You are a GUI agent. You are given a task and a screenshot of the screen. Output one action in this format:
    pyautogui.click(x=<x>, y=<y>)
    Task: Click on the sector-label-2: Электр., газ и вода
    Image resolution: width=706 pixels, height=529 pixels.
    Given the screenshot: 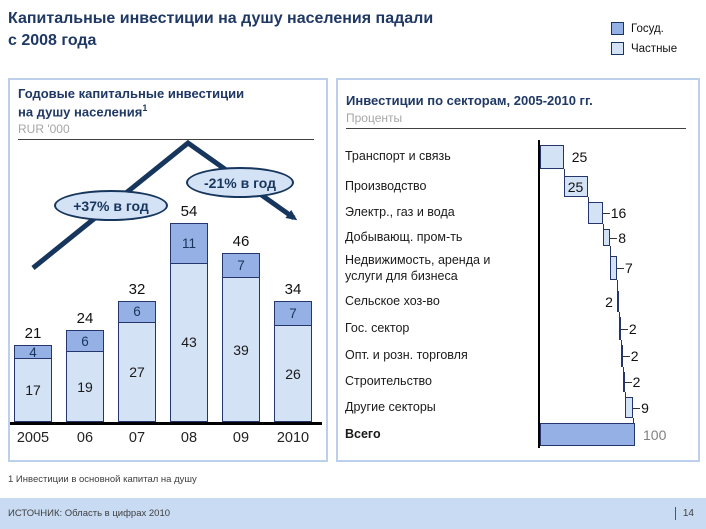 What is the action you would take?
    pyautogui.click(x=400, y=212)
    